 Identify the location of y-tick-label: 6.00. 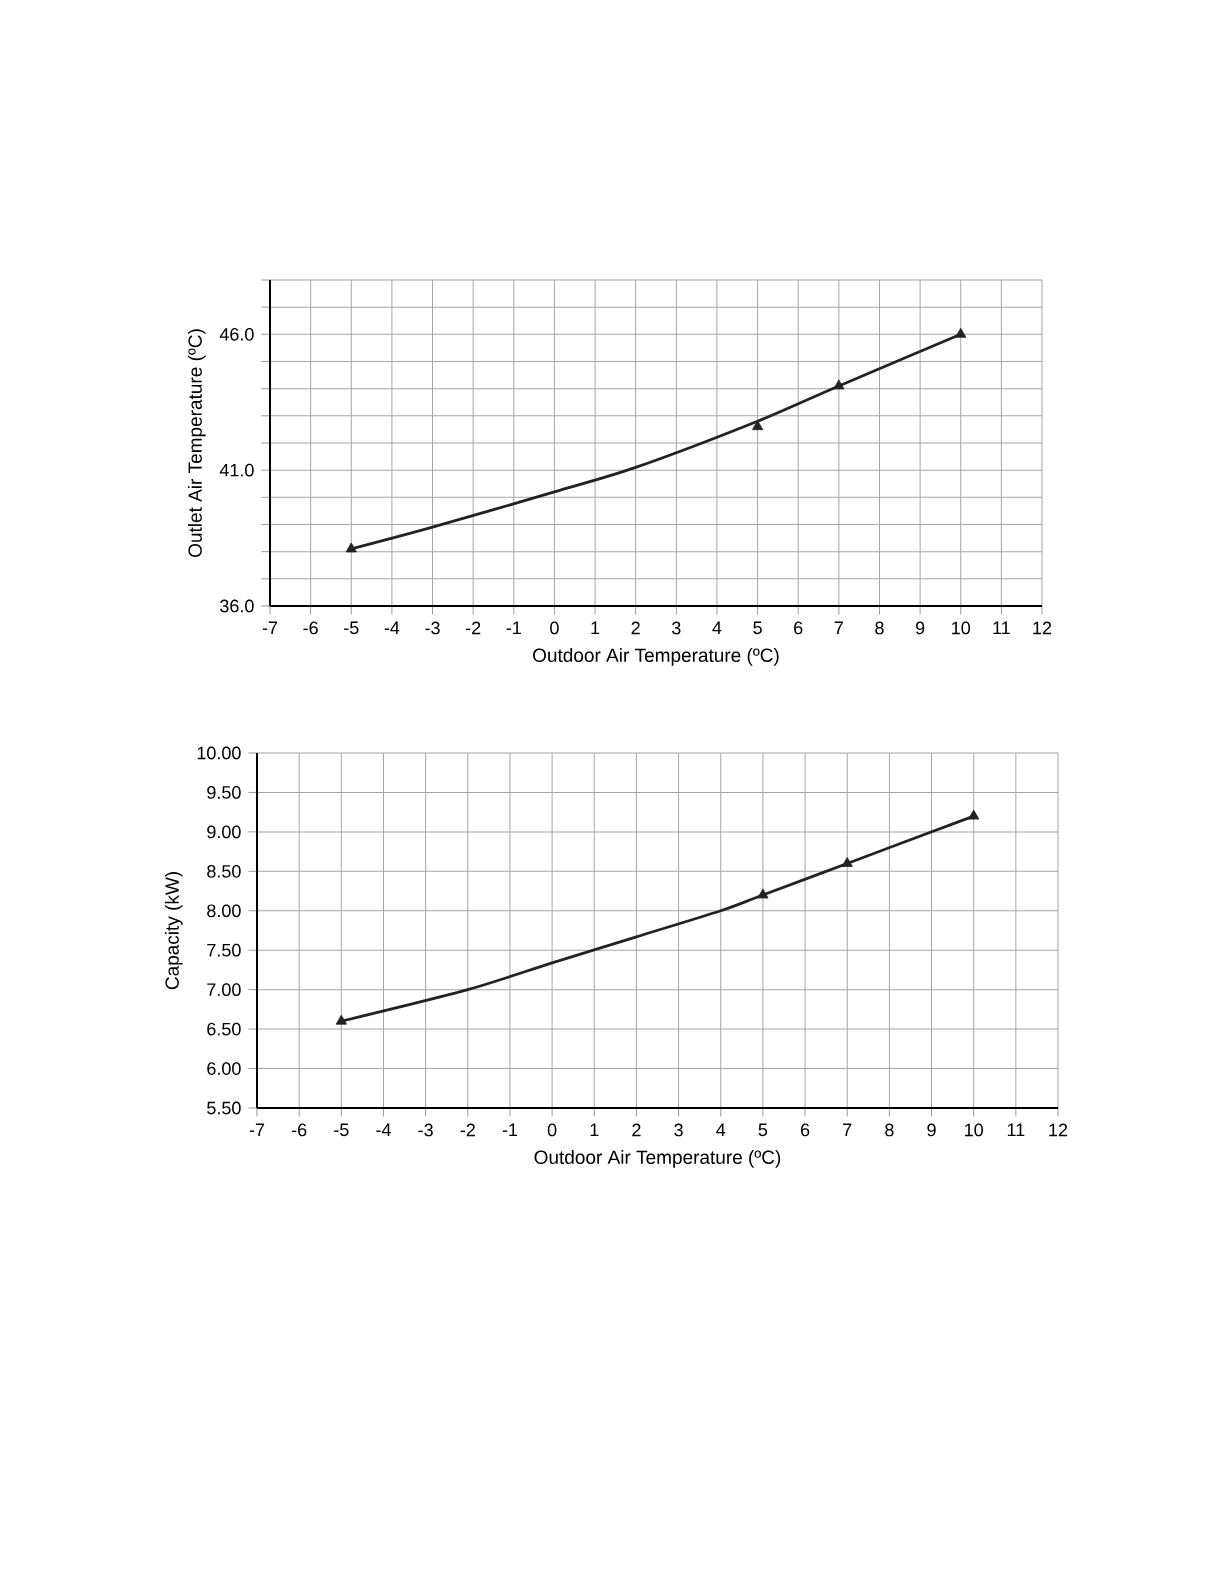
(224, 1068).